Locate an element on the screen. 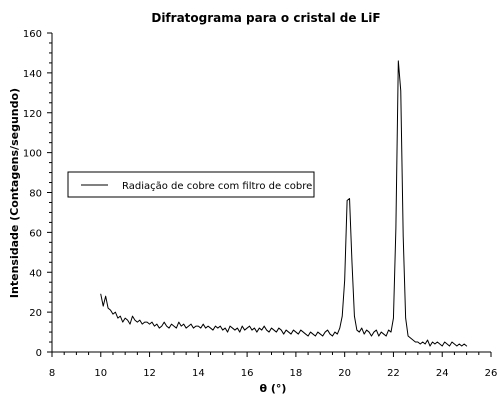 The height and width of the screenshot is (405, 503). x-ticks: 8 10 12 14 16 18 20 22 24 26 is located at coordinates (273, 365).